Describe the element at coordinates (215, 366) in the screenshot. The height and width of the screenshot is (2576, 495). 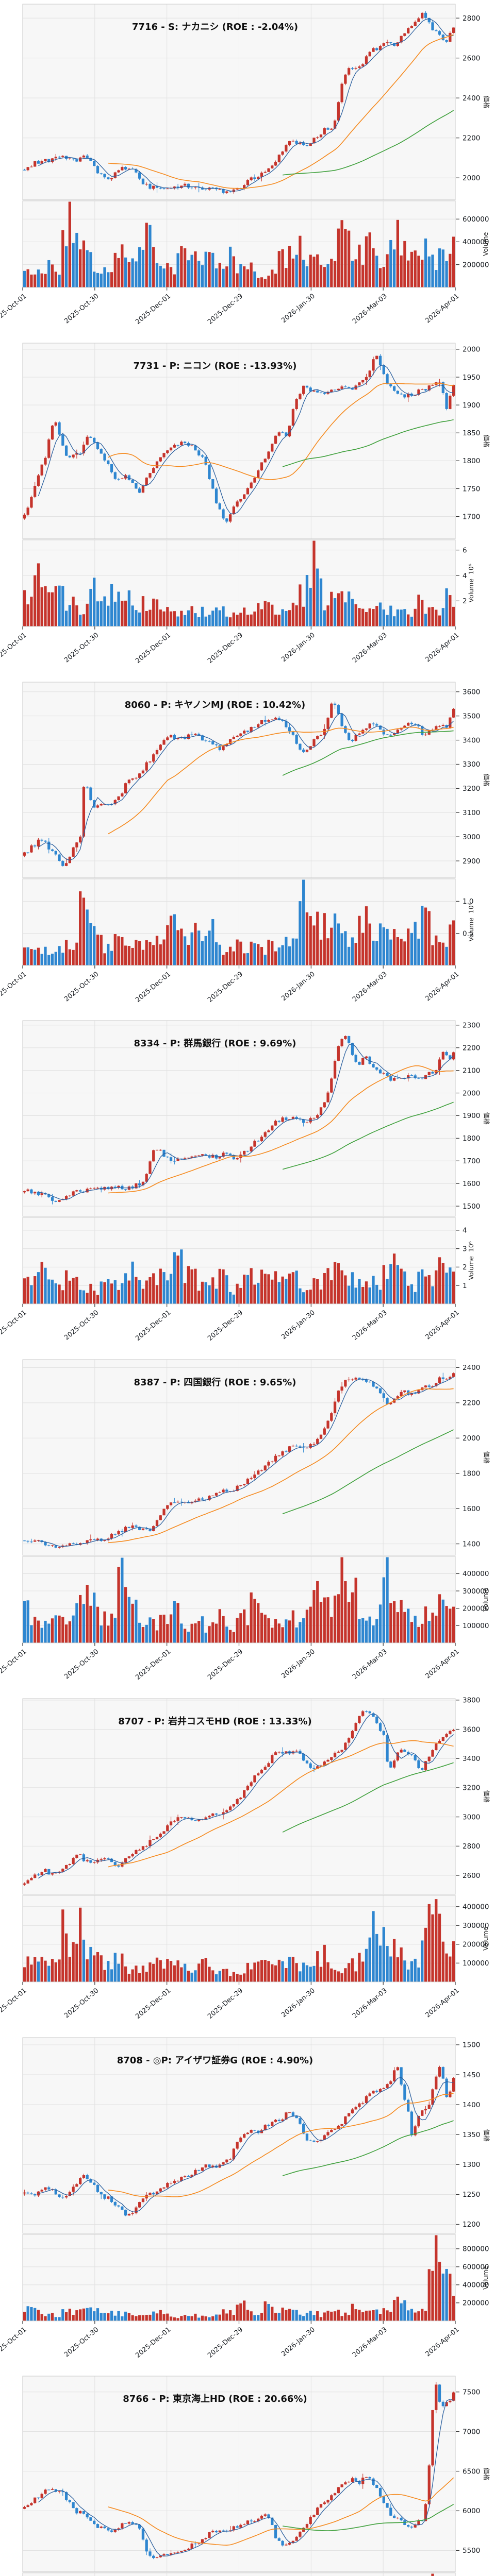
I see `chart-title: 7731 - P: ニコン (ROE : -13.93%)` at that location.